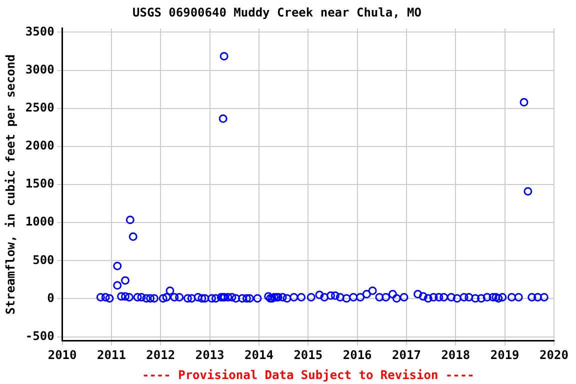 The height and width of the screenshot is (384, 576). What do you see at coordinates (161, 355) in the screenshot?
I see `x-tick-label: 2012` at bounding box center [161, 355].